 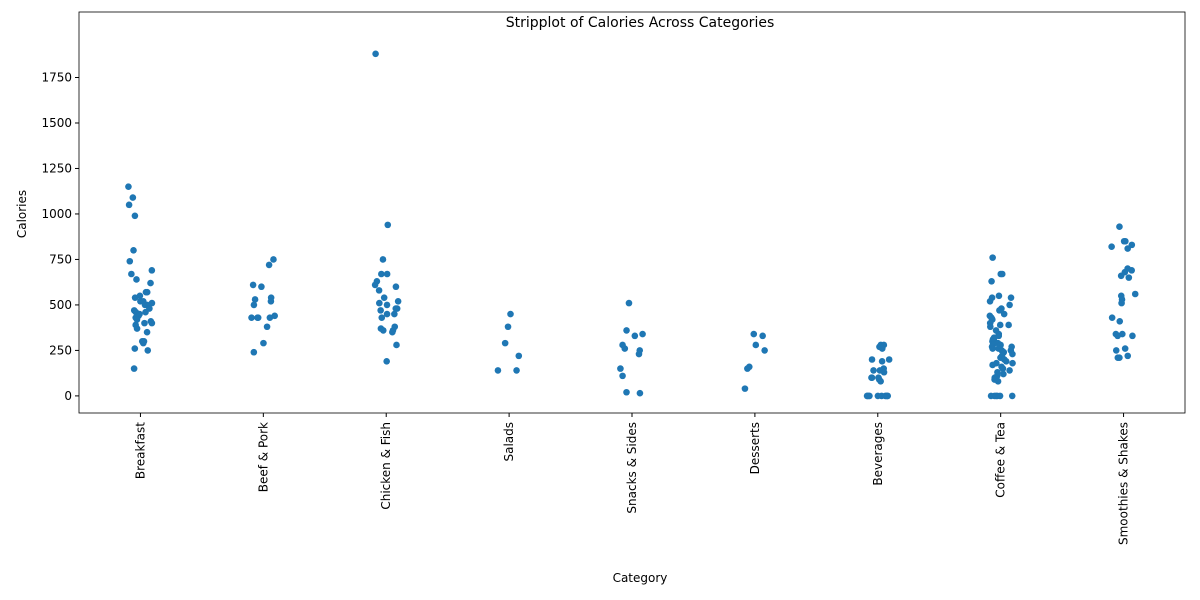 What do you see at coordinates (56, 168) in the screenshot?
I see `y-tick-label: 1250` at bounding box center [56, 168].